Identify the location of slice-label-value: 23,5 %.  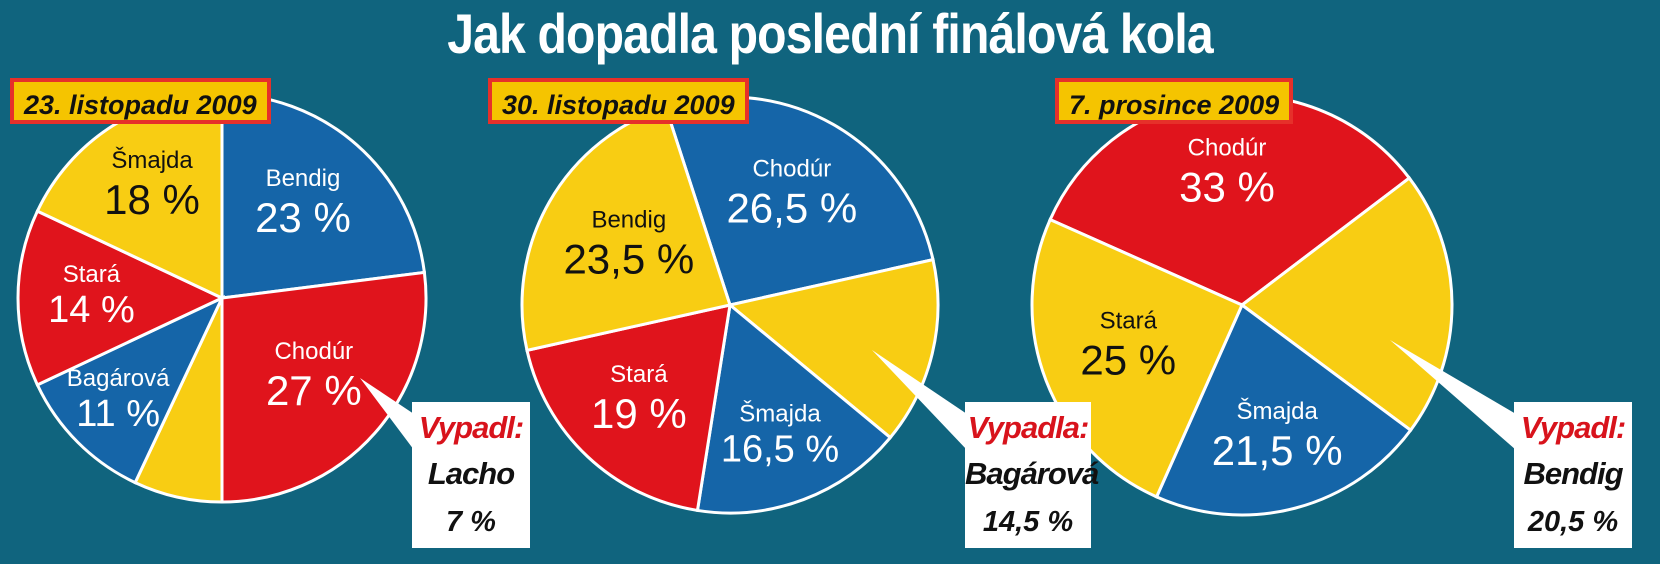
(628, 258).